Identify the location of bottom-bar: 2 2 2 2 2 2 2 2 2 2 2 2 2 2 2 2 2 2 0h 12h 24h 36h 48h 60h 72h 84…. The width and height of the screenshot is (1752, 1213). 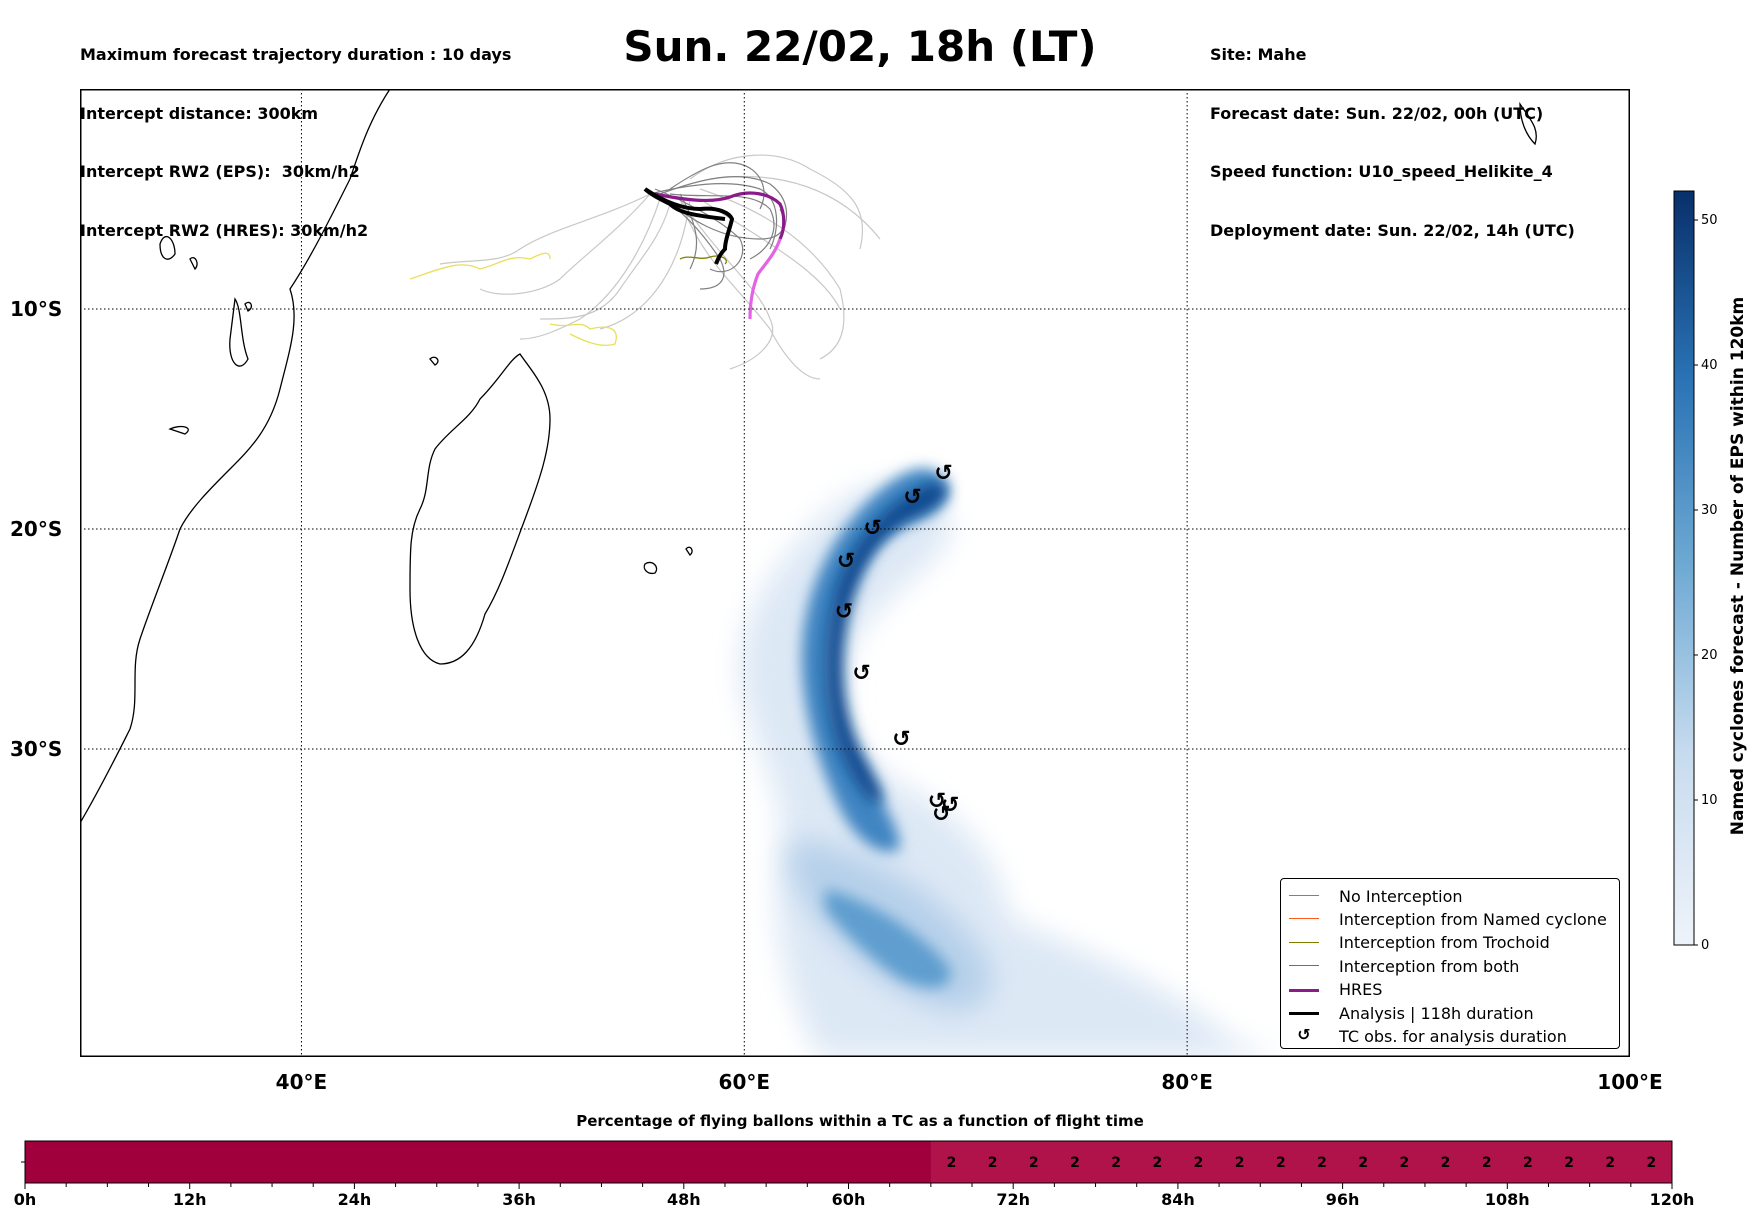
(854, 1174).